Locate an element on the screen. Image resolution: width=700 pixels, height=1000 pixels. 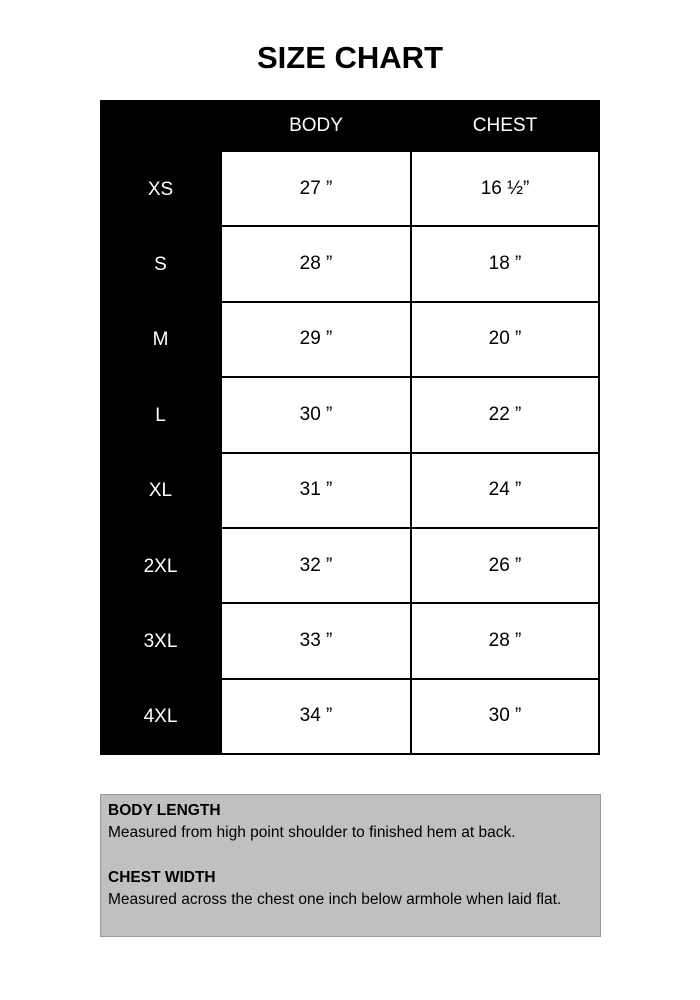
body-value: 32 ” is located at coordinates (316, 566).